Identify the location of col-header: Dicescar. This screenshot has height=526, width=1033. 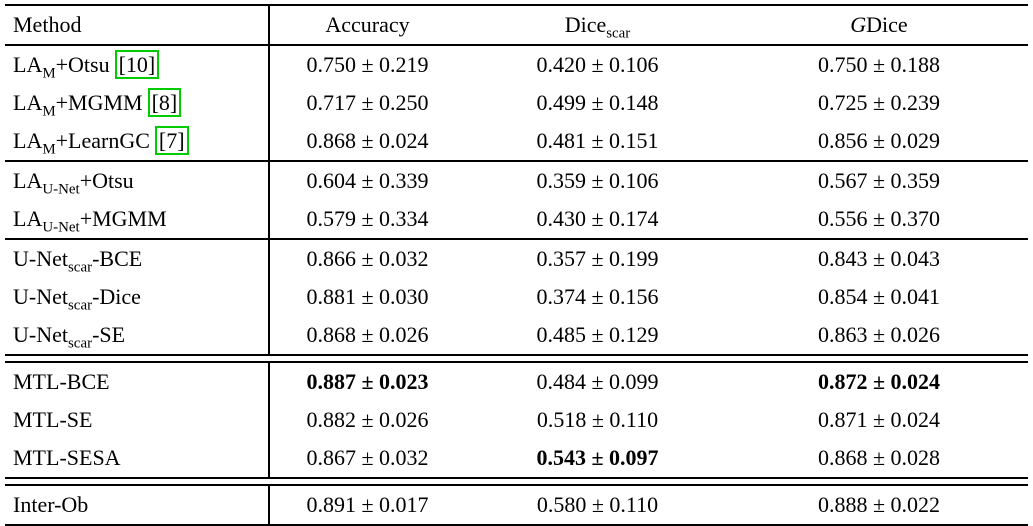
(597, 25).